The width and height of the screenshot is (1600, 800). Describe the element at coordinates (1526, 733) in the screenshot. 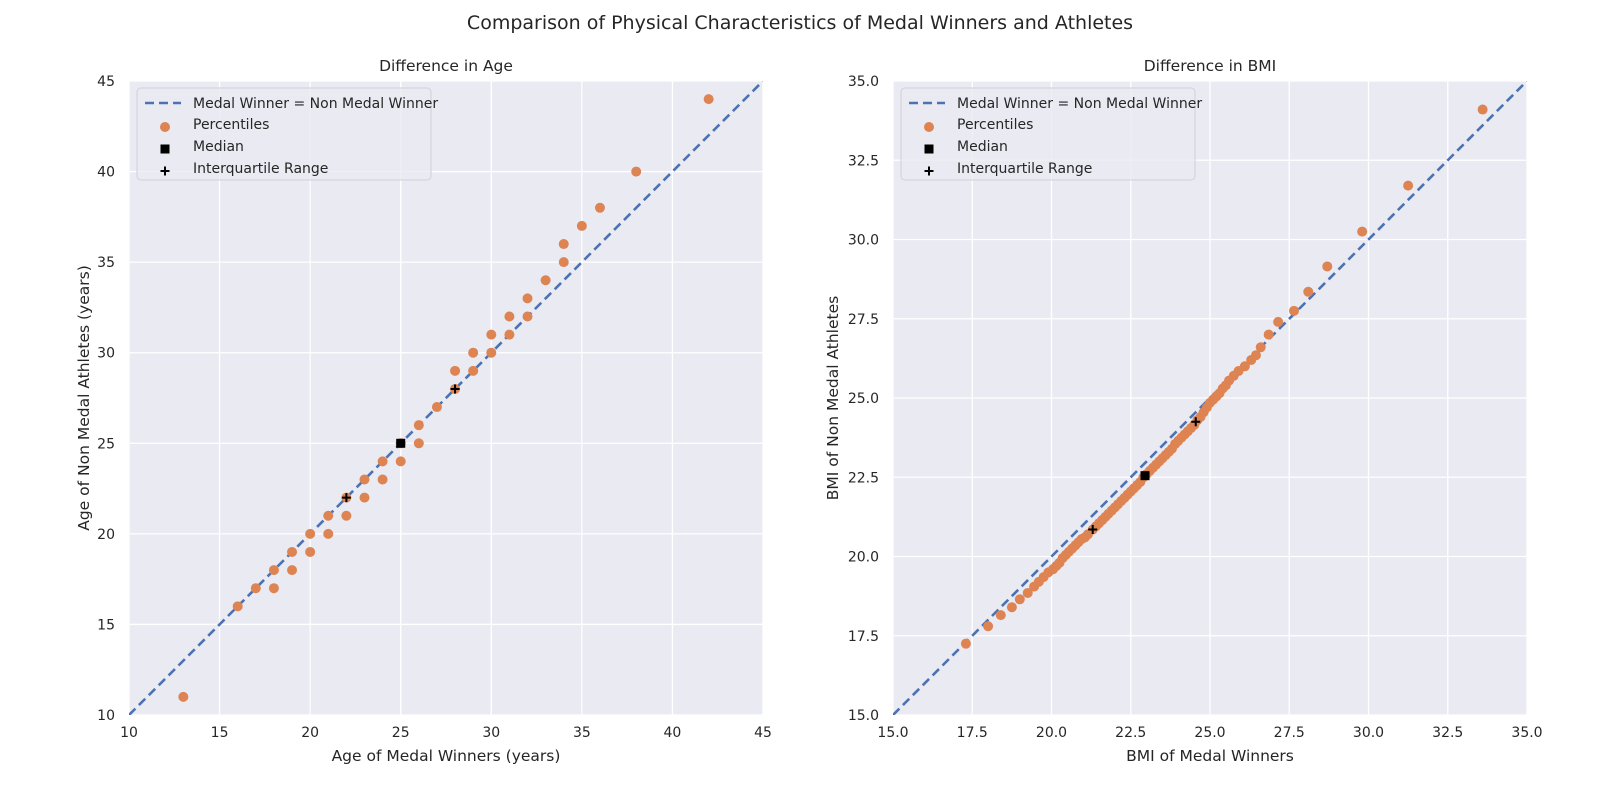

I see `x-tick-label: 35.0` at that location.